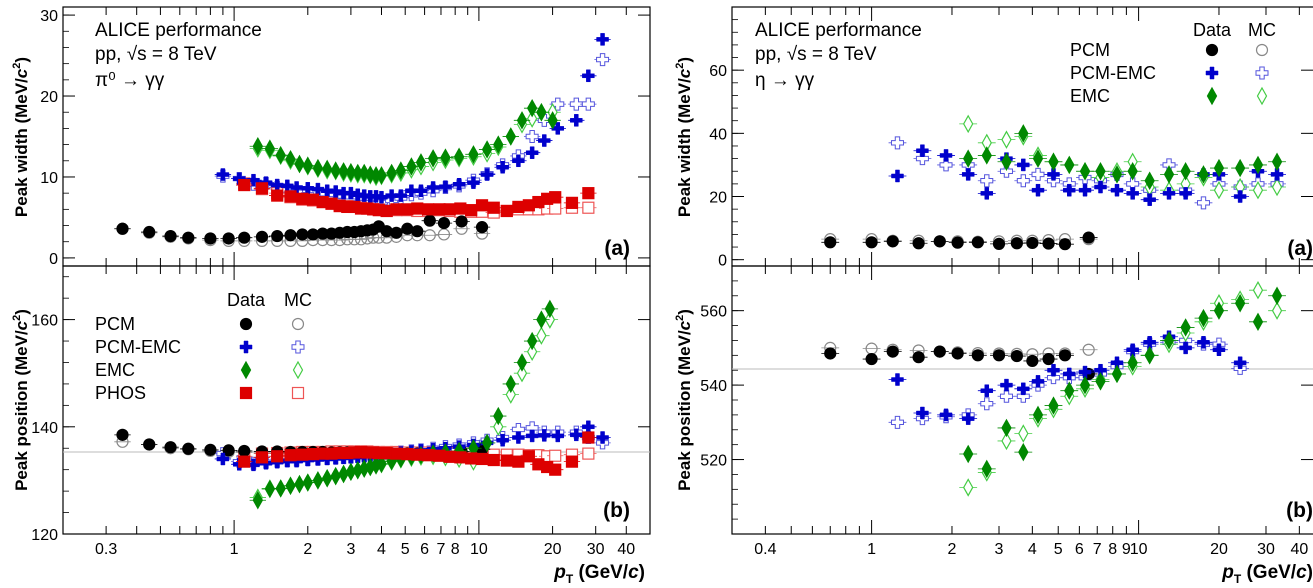 The width and height of the screenshot is (1313, 588). Describe the element at coordinates (115, 324) in the screenshot. I see `legend-left-label-pcm: PCM` at that location.